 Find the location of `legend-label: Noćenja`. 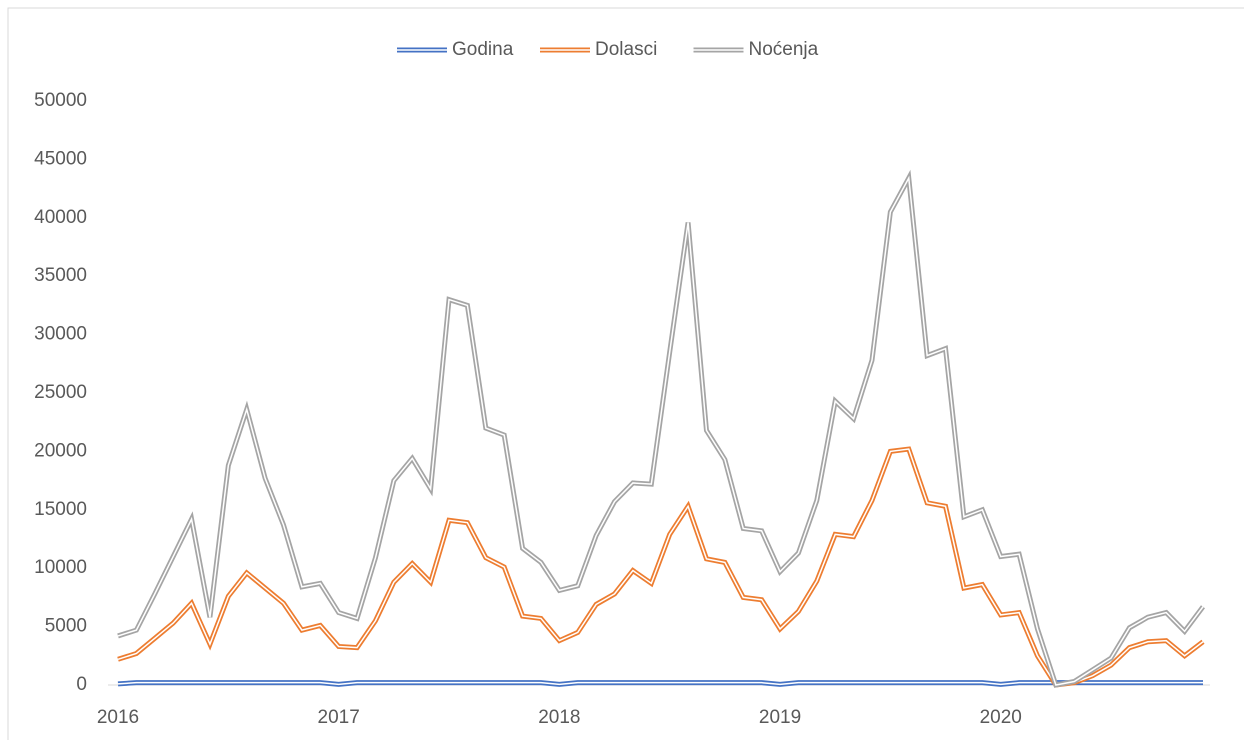

legend-label: Noćenja is located at coordinates (784, 49).